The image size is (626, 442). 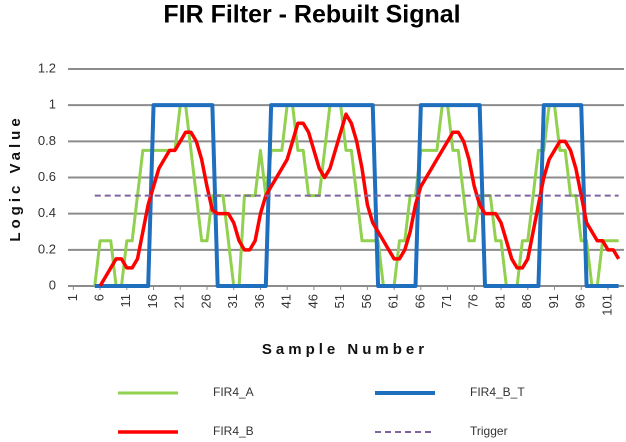 I want to click on x-tick-label: 96, so click(x=580, y=301).